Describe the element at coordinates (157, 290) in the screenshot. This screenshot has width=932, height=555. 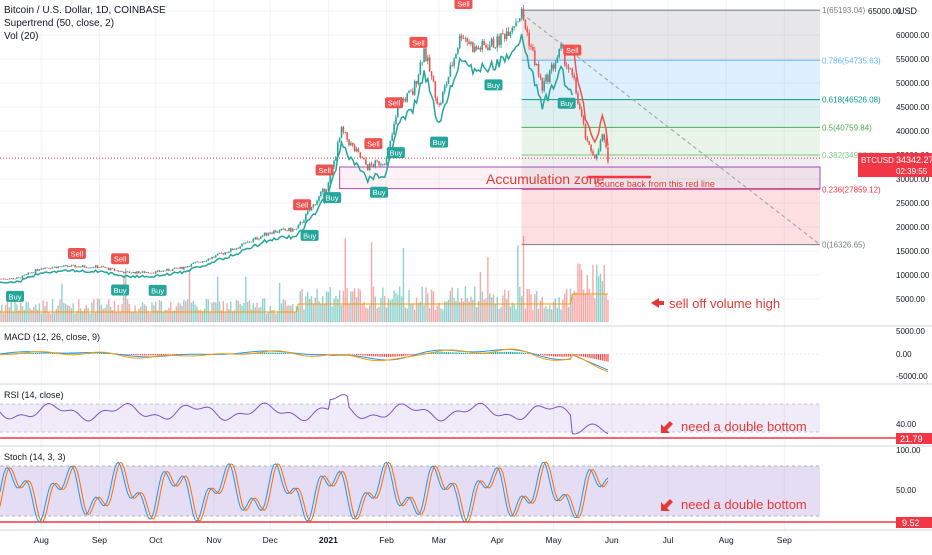
I see `signal-label: Buy` at that location.